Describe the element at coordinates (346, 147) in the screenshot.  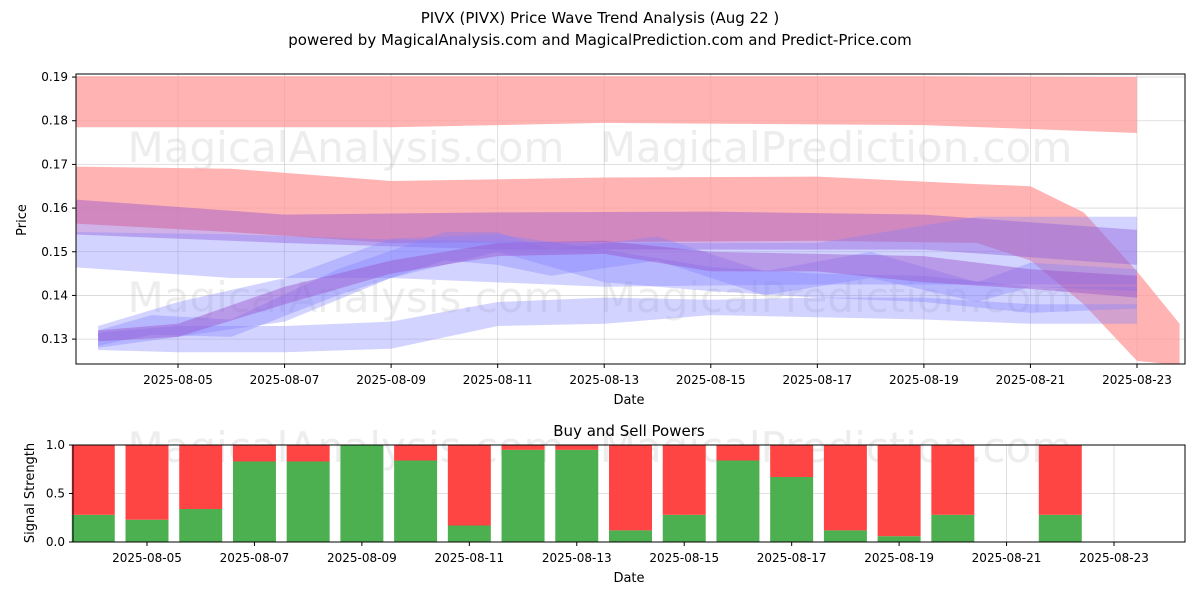
I see `watermark-analysis-top: MagicalAnalysis.com` at that location.